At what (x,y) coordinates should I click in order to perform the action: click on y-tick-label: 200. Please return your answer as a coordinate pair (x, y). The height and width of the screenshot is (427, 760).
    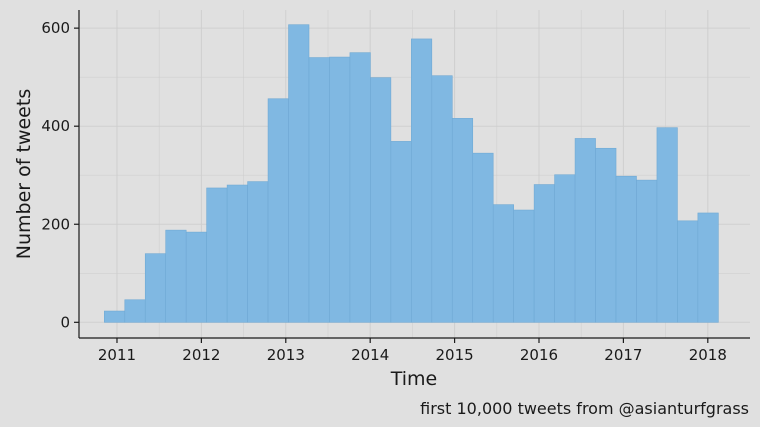
    Looking at the image, I should click on (55, 224).